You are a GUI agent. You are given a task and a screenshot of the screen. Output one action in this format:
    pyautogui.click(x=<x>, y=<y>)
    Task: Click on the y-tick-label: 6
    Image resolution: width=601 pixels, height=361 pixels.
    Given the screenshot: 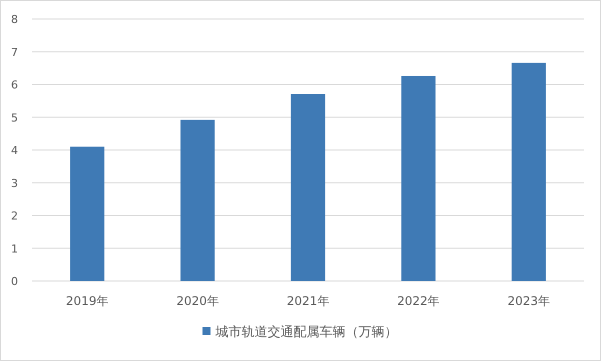 What is the action you would take?
    pyautogui.click(x=14, y=85)
    